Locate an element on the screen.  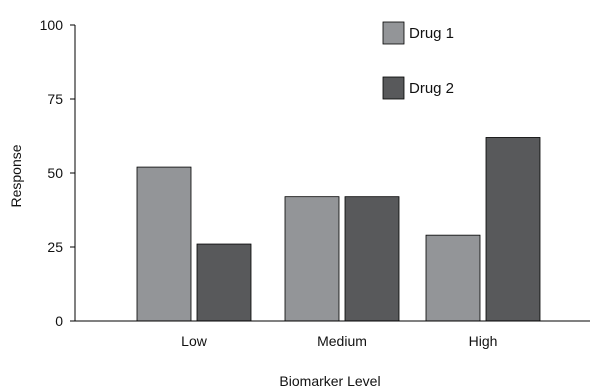
y-axis-ticks: 0 25 50 75 100 is located at coordinates (57, 173).